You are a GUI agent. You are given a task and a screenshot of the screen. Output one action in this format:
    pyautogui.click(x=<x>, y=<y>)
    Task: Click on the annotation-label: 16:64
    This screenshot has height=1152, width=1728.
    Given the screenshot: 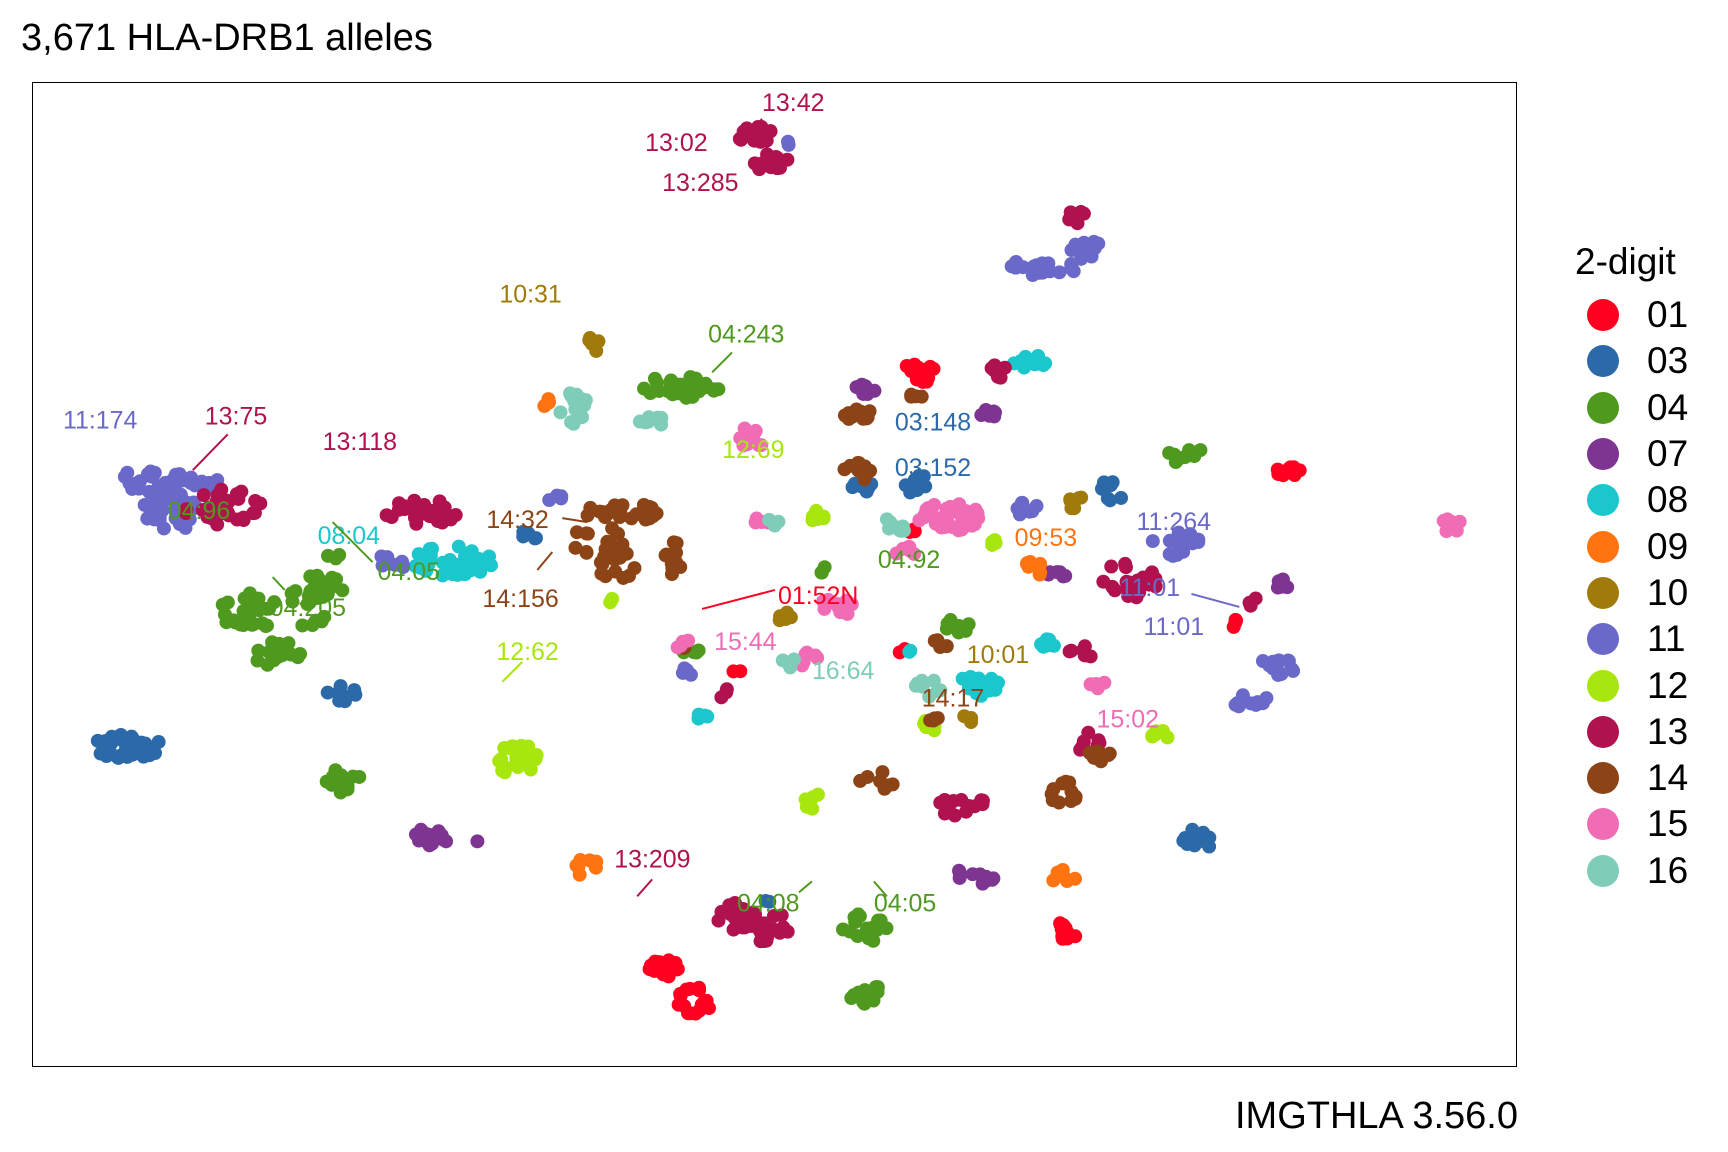 What is the action you would take?
    pyautogui.click(x=843, y=671)
    